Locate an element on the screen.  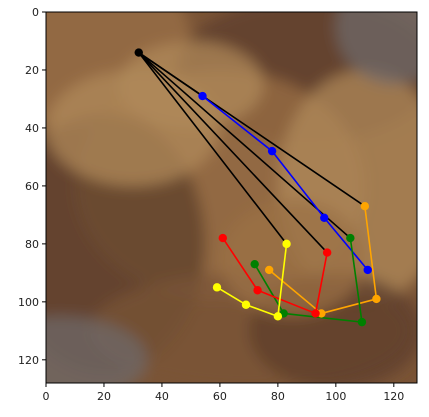
x-tick-label: 100 is located at coordinates (335, 396).